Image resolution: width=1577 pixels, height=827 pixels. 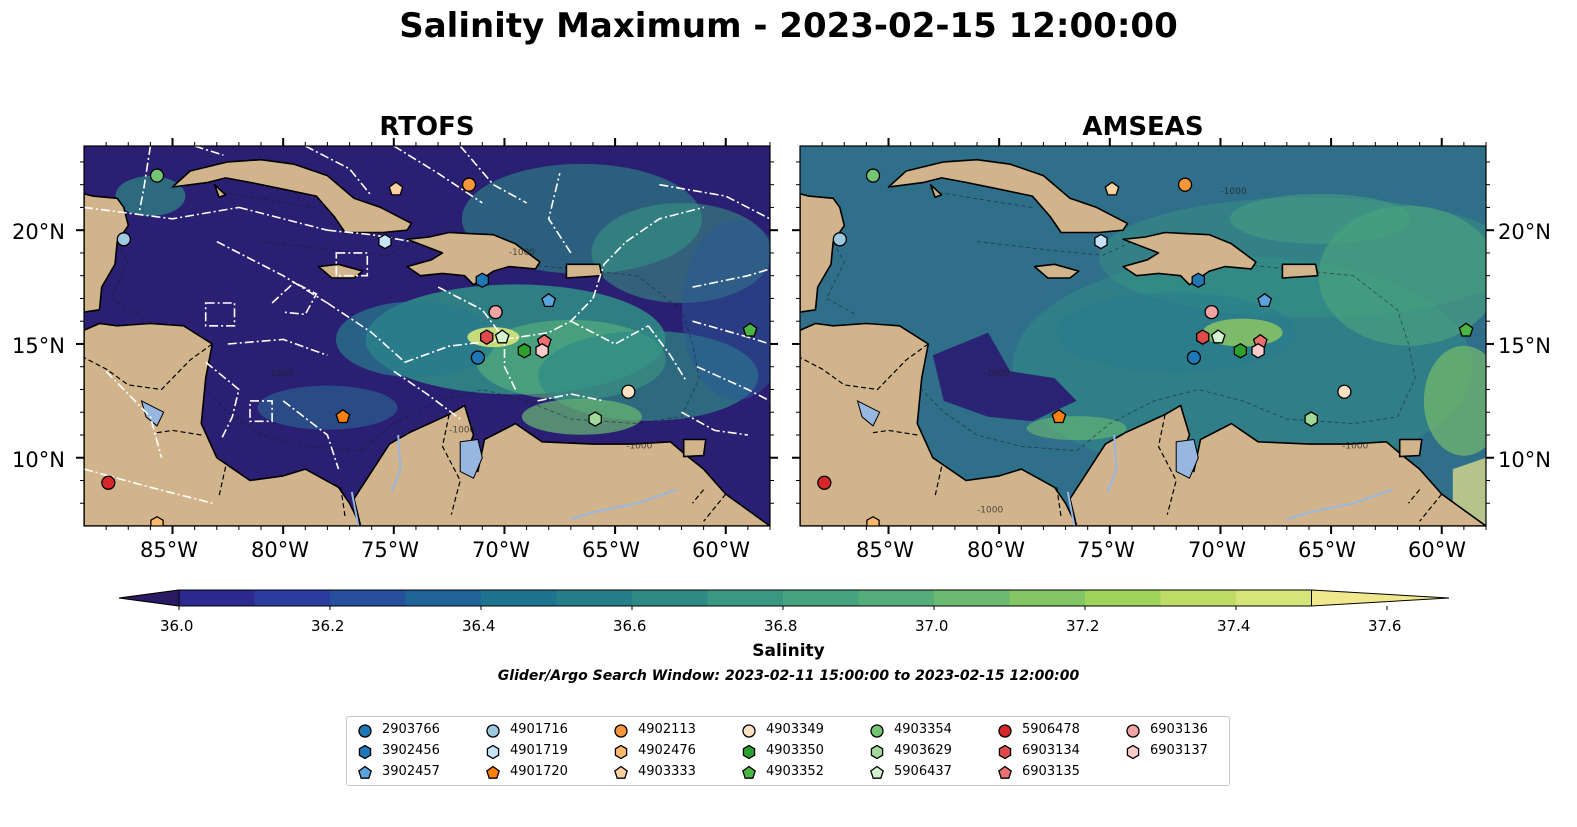 What do you see at coordinates (868, 413) in the screenshot?
I see `lake` at bounding box center [868, 413].